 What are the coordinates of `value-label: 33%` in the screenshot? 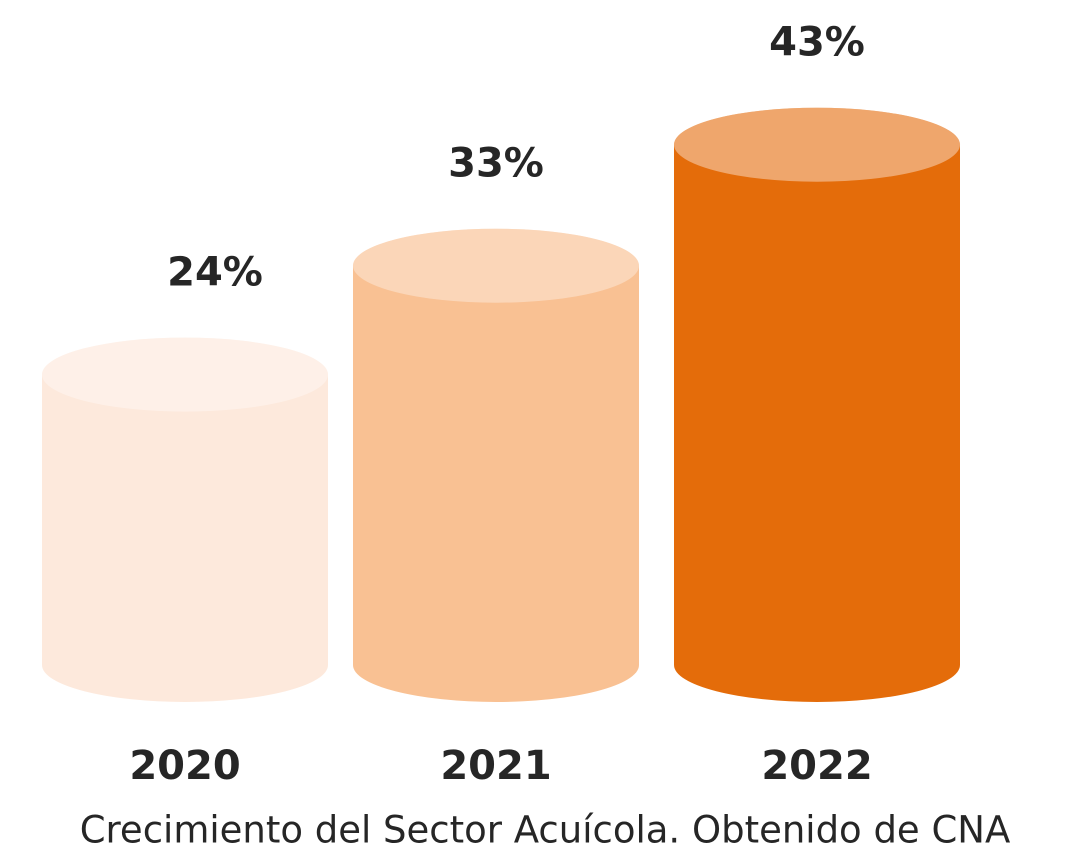 It's located at (496, 164).